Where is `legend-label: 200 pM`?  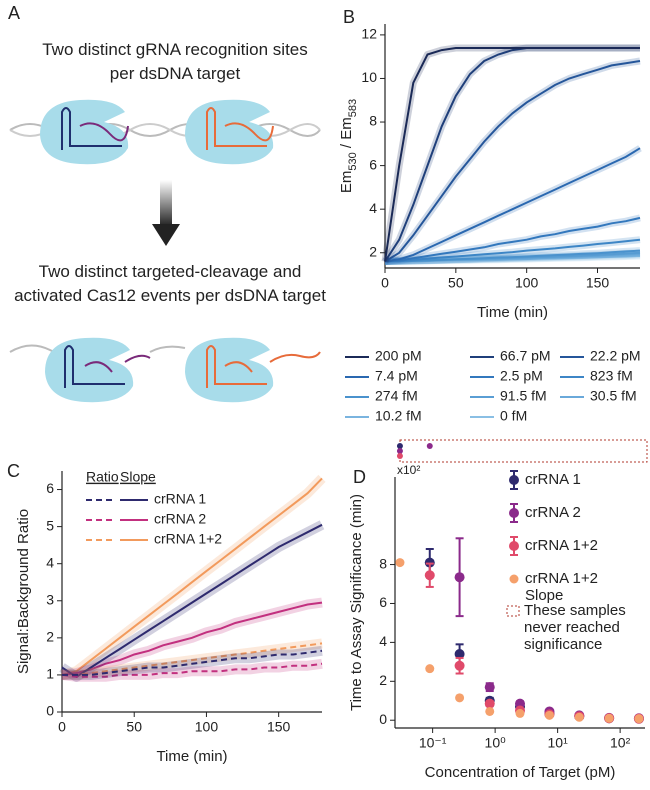 legend-label: 200 pM is located at coordinates (398, 356).